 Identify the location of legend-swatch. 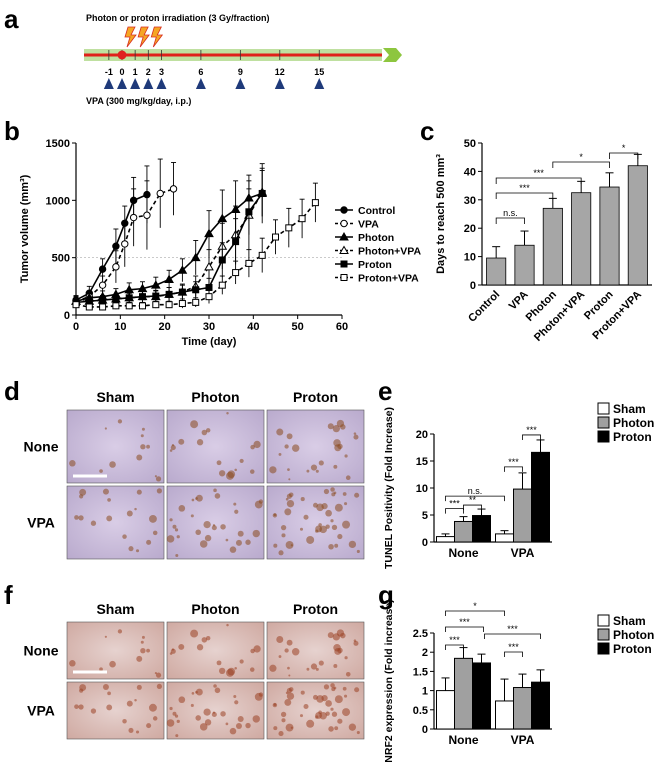
(603, 408).